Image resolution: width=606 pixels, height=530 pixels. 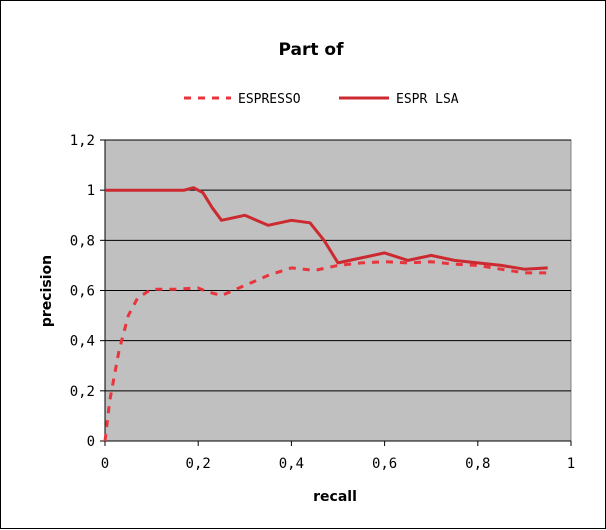 I want to click on y-tick-label: 0,4, so click(x=82, y=342).